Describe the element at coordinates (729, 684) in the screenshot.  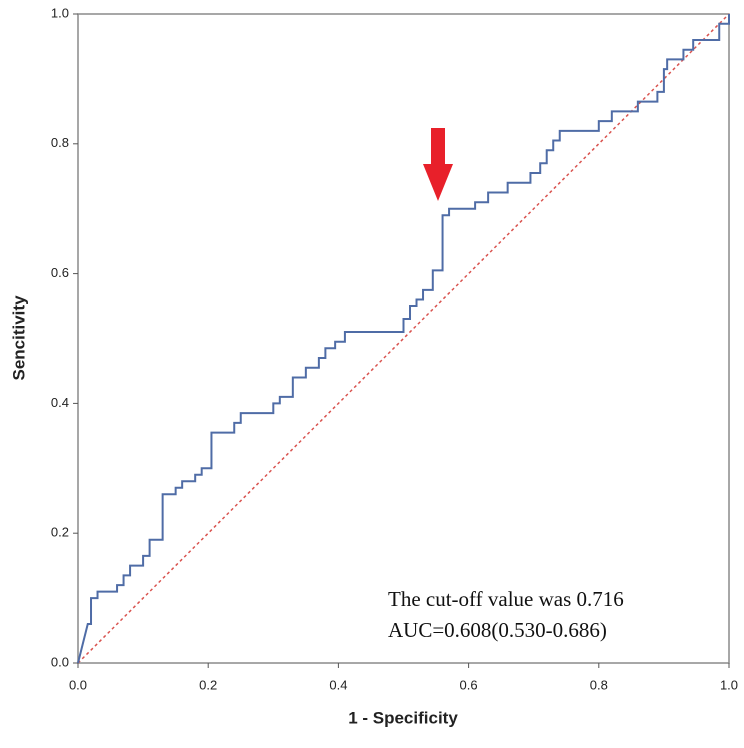
I see `x-tick-label: 1.0` at that location.